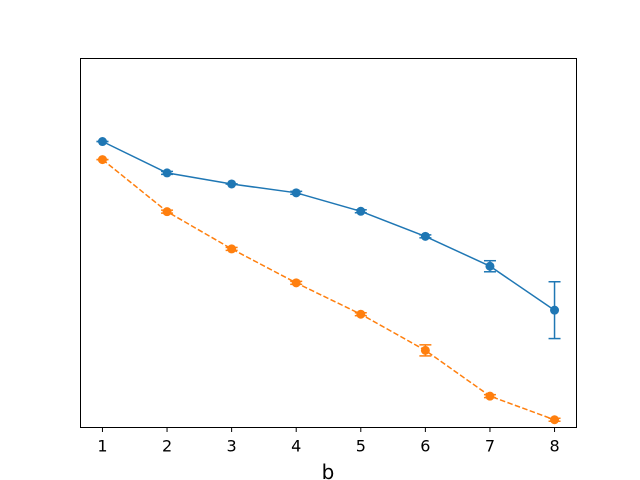  I want to click on x-tick-label: 2, so click(167, 446).